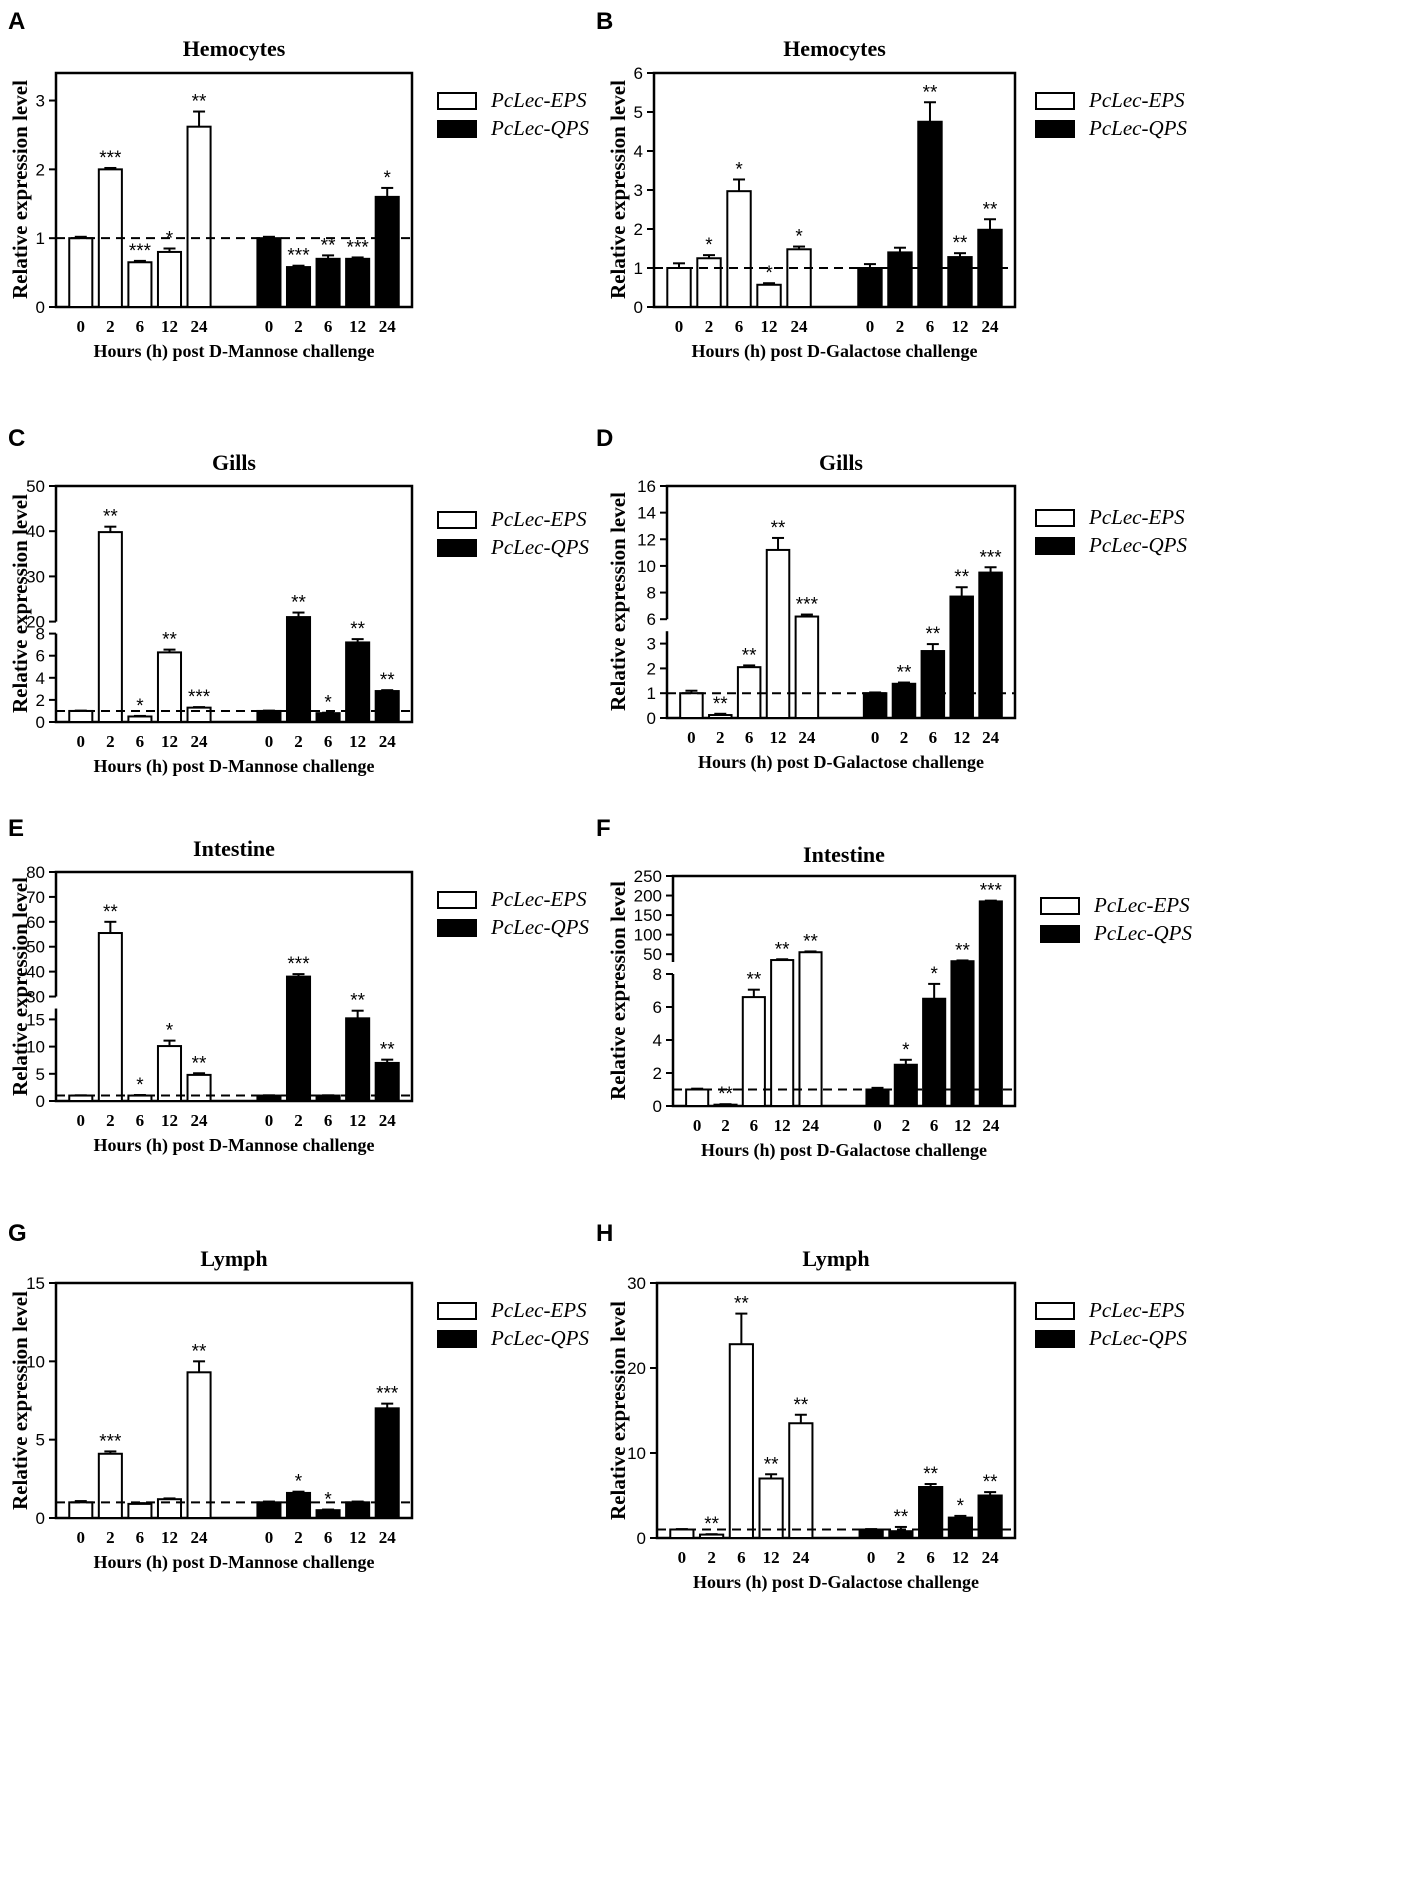  I want to click on x-tick-label-f: 24, so click(991, 1125).